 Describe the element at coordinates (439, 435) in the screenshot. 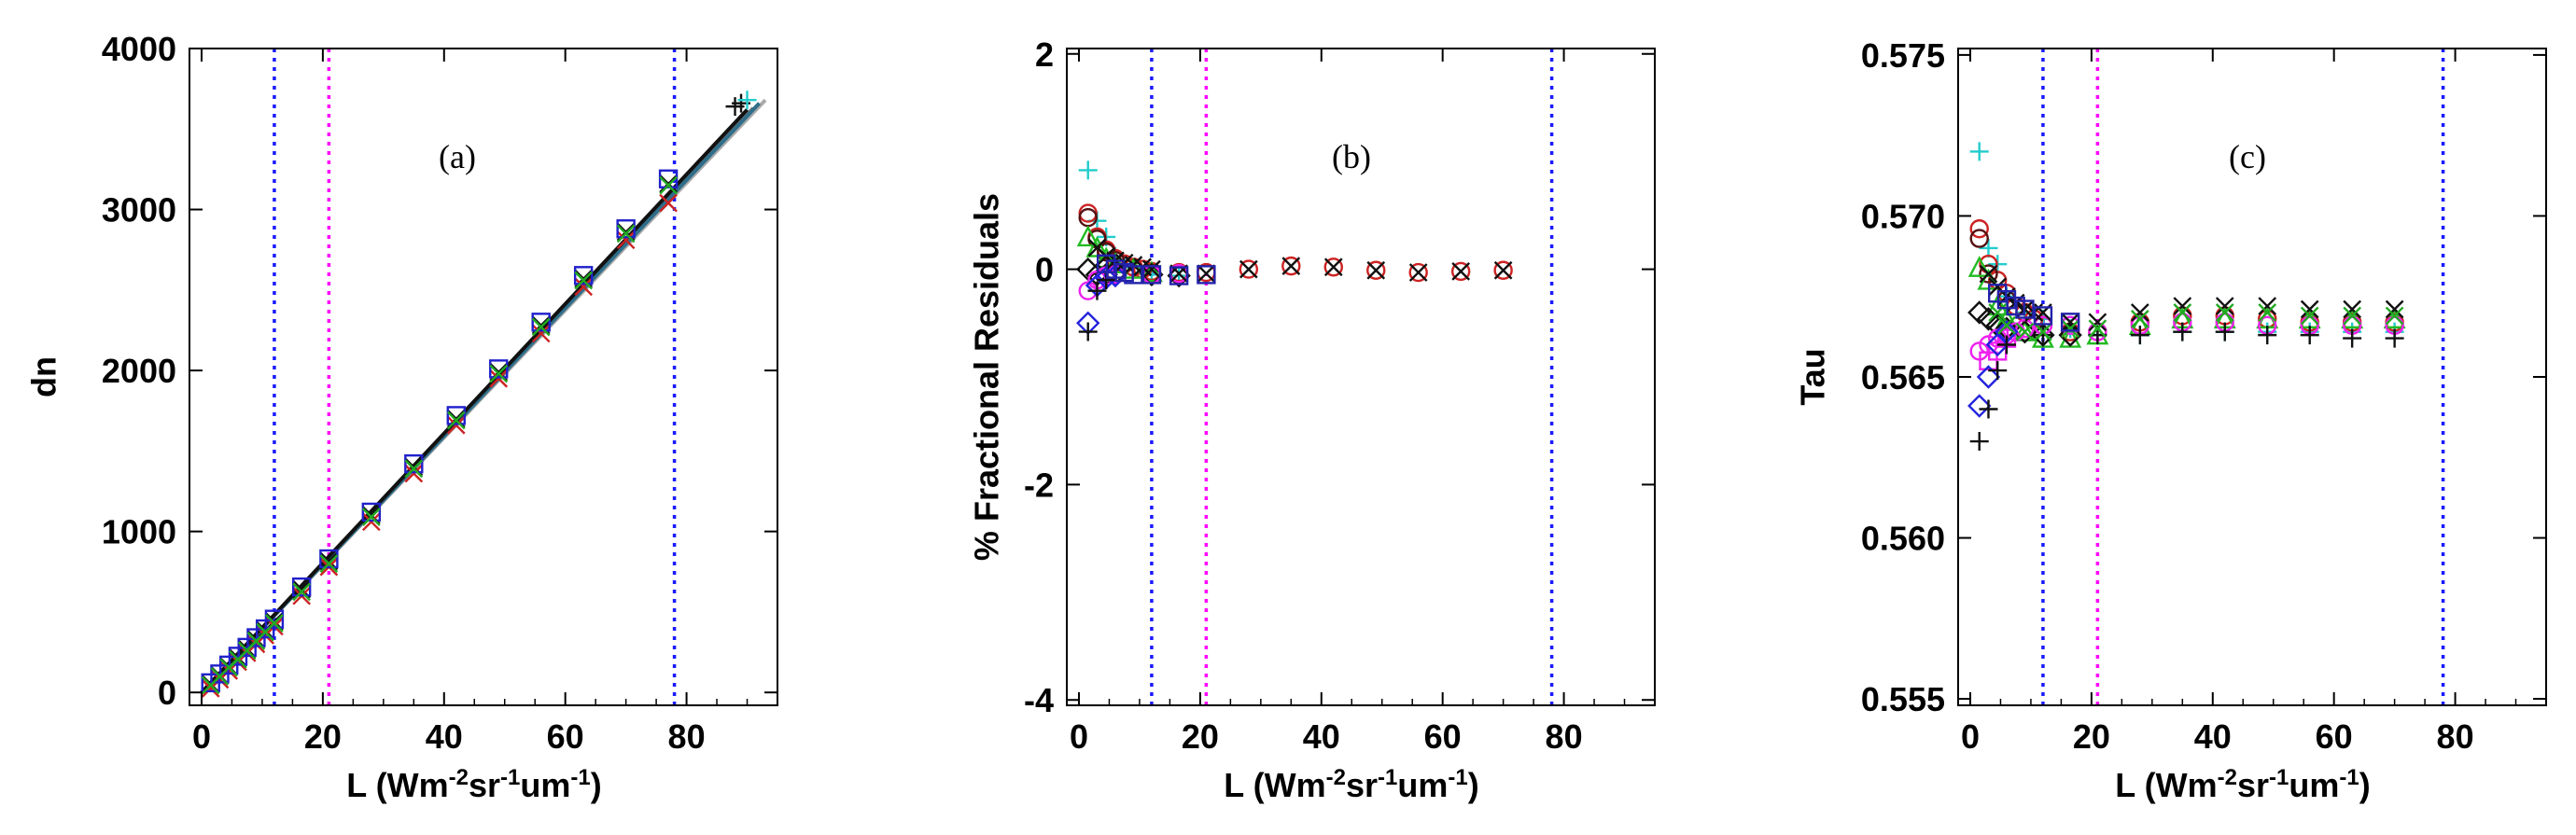

I see `series-green-x` at that location.